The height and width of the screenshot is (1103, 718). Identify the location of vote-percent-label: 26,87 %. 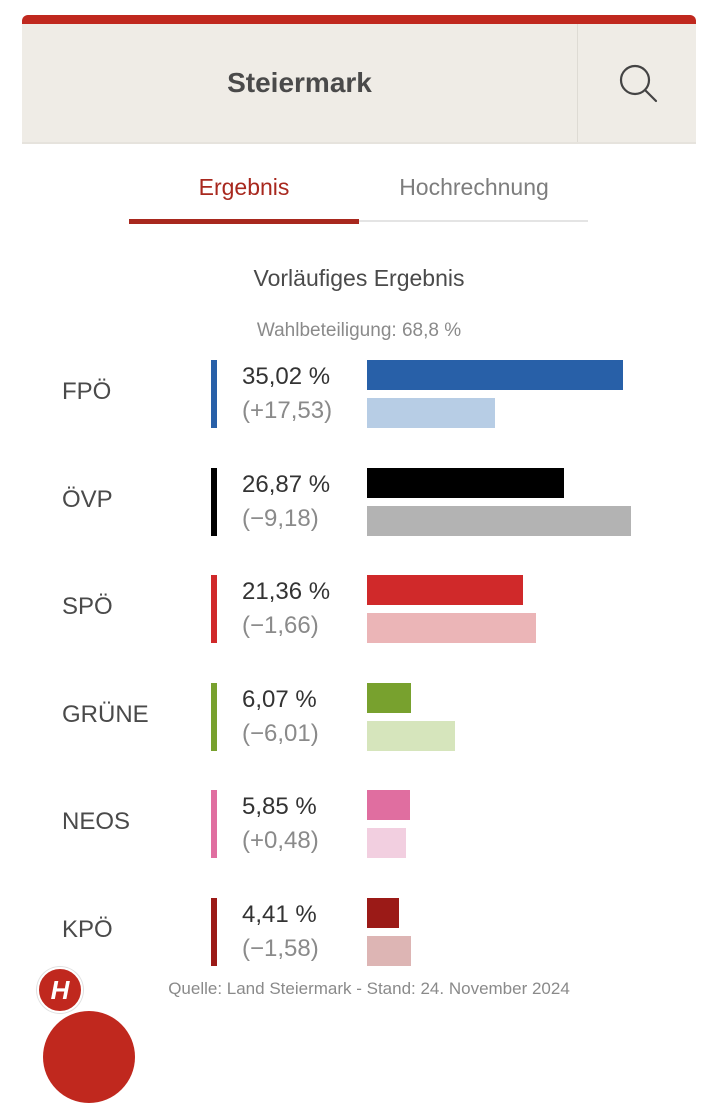
(286, 484).